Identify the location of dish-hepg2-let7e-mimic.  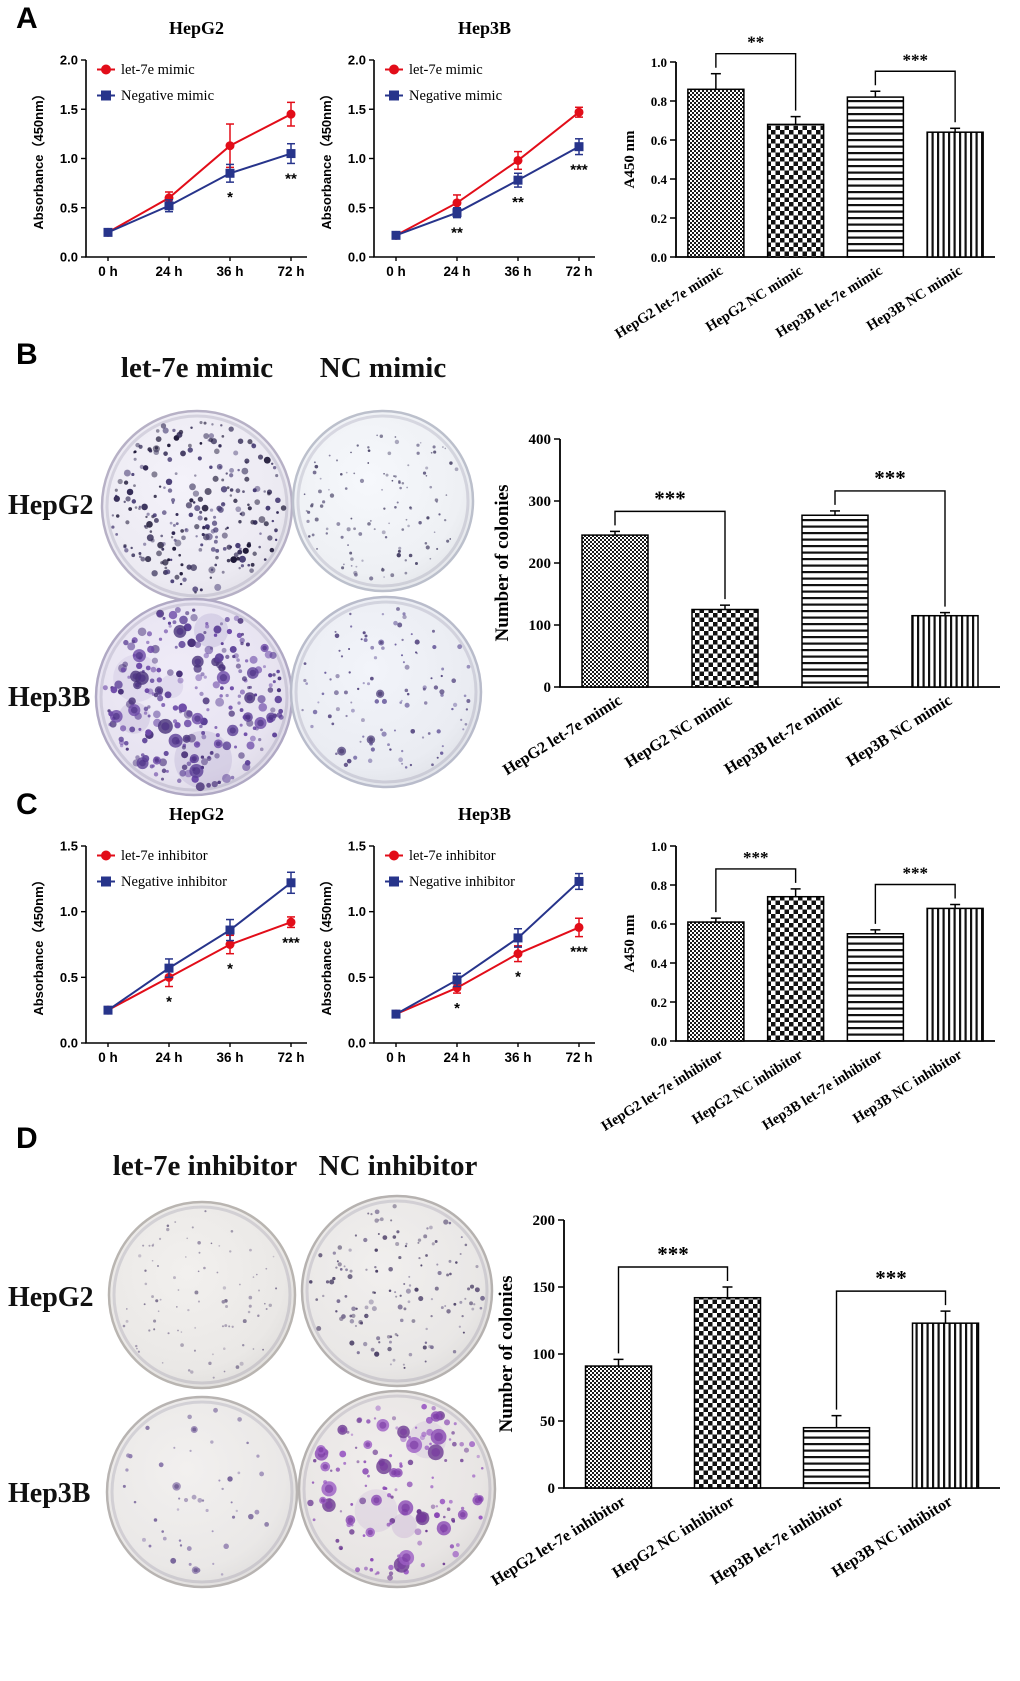
(197, 506).